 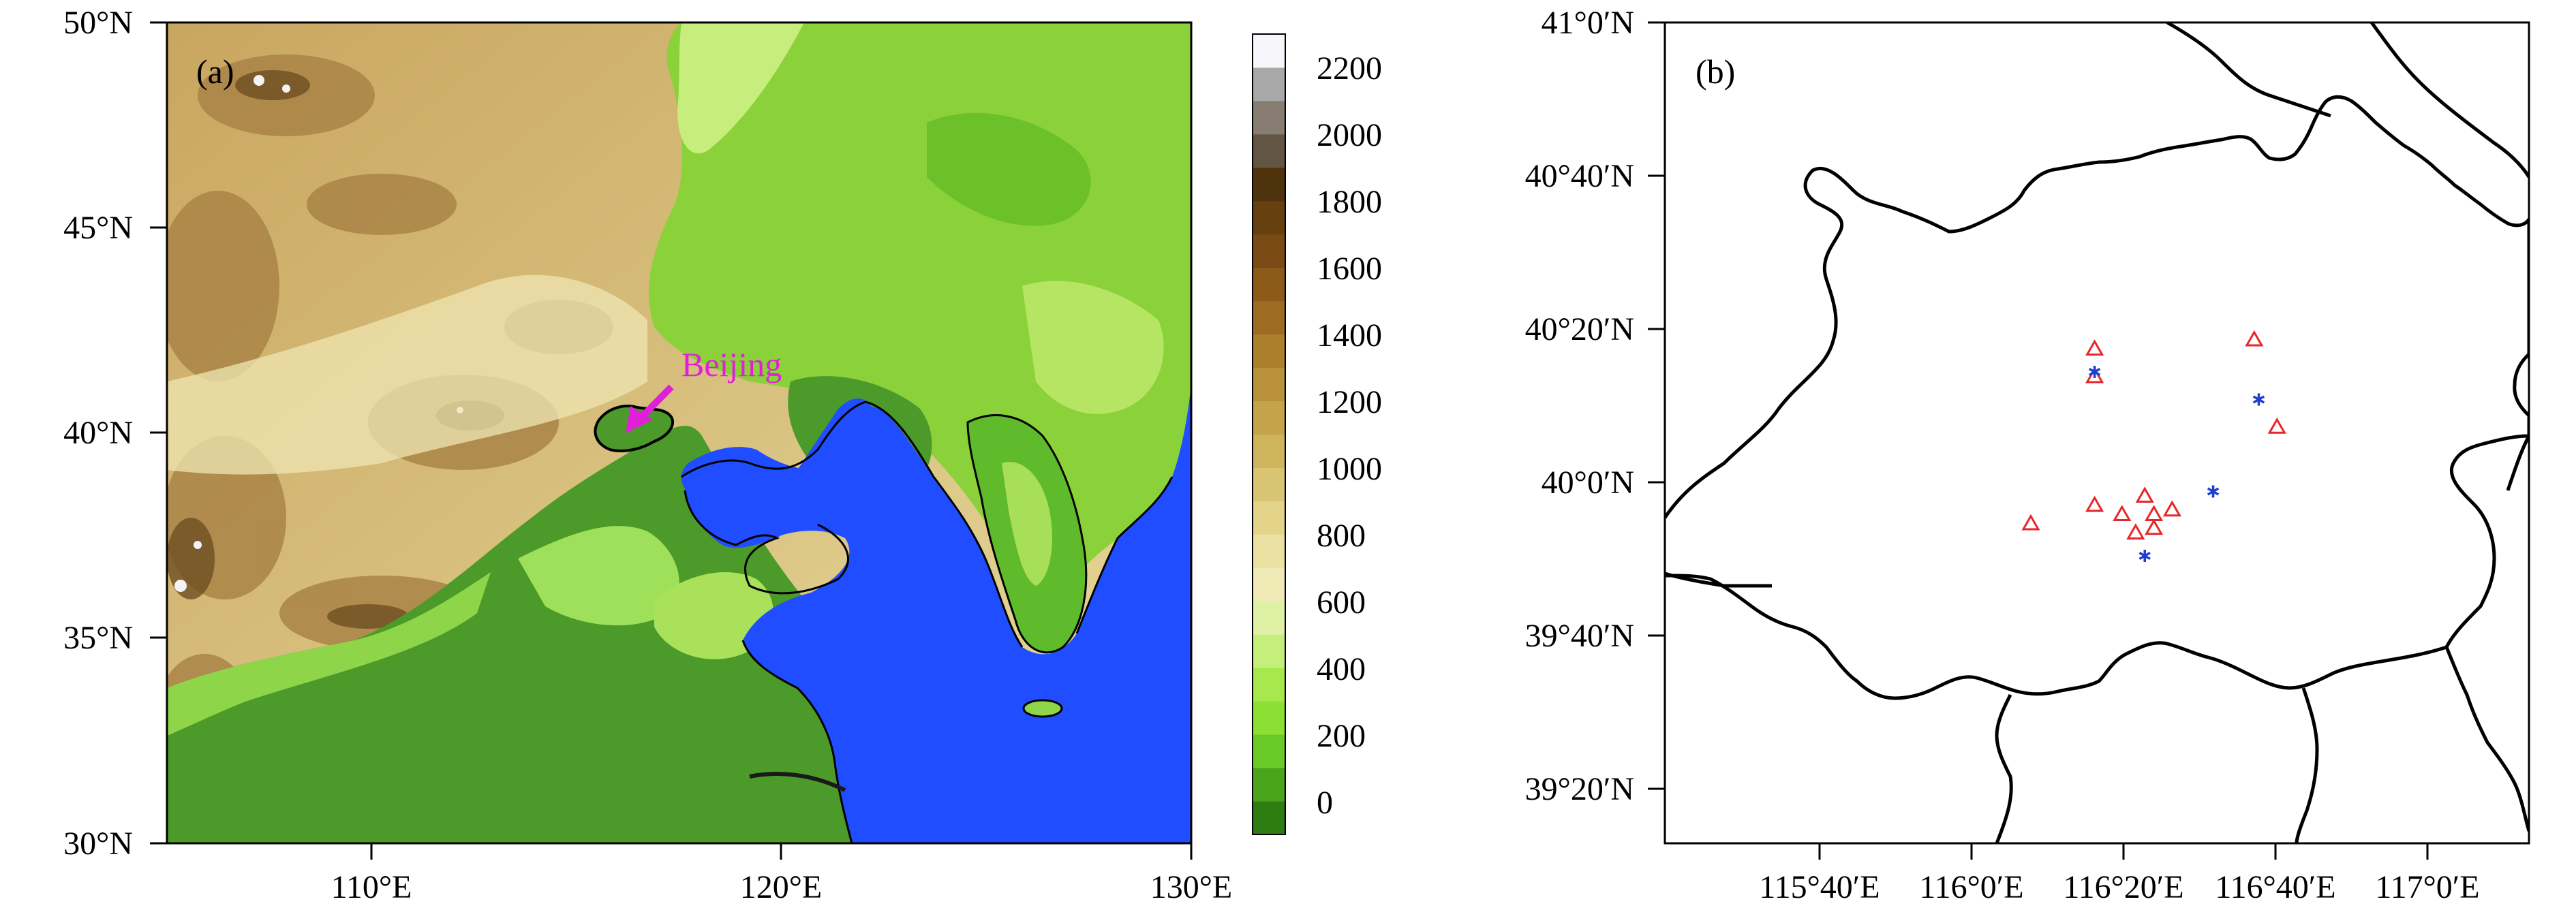 I want to click on colorbar-tick-label: 400, so click(x=1341, y=669).